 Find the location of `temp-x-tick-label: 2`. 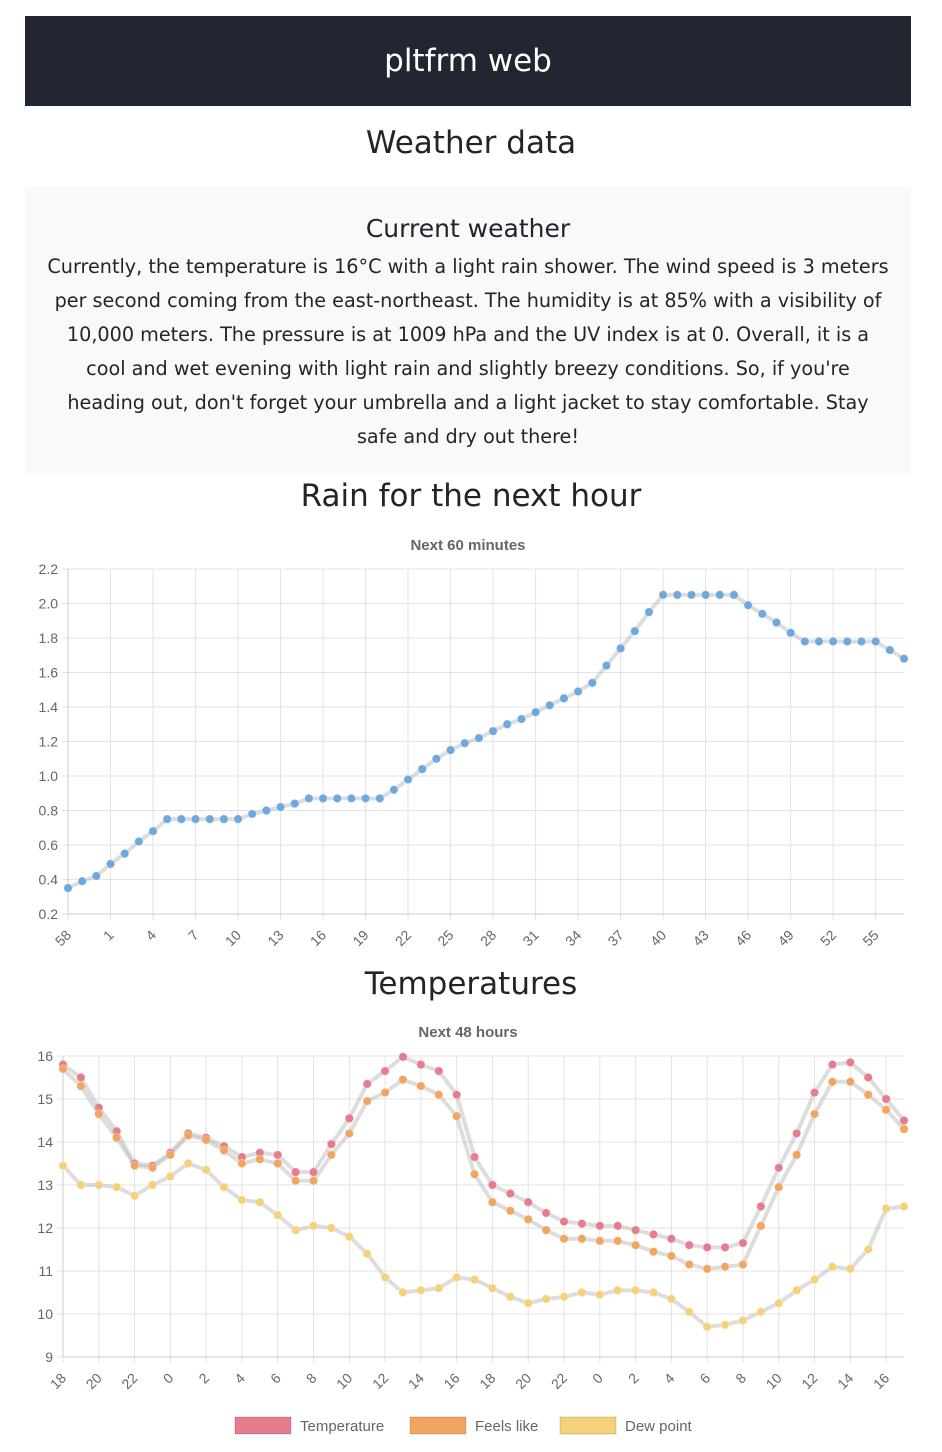

temp-x-tick-label: 2 is located at coordinates (633, 1378).